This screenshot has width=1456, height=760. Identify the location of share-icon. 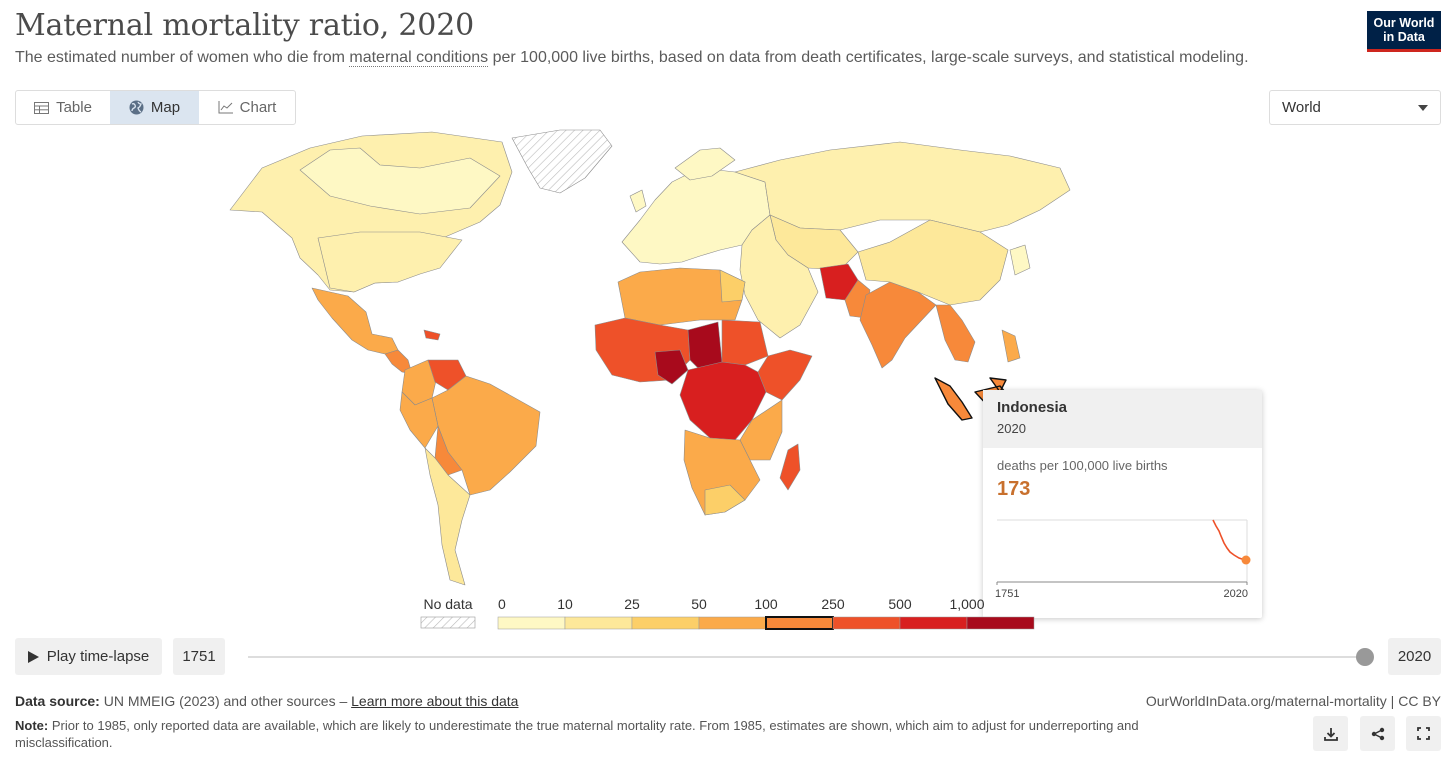
(1377, 733).